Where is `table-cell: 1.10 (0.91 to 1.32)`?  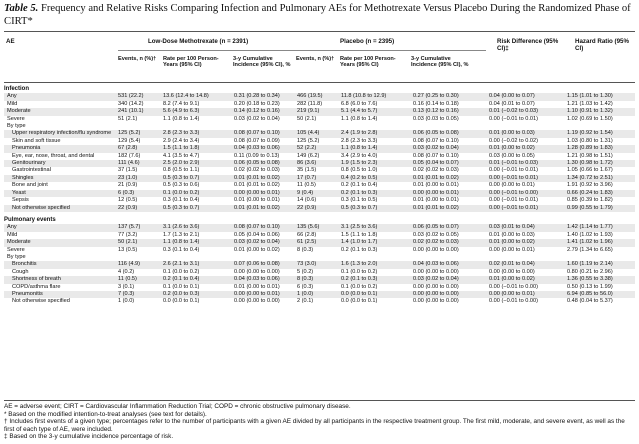 table-cell: 1.10 (0.91 to 1.32) is located at coordinates (601, 112).